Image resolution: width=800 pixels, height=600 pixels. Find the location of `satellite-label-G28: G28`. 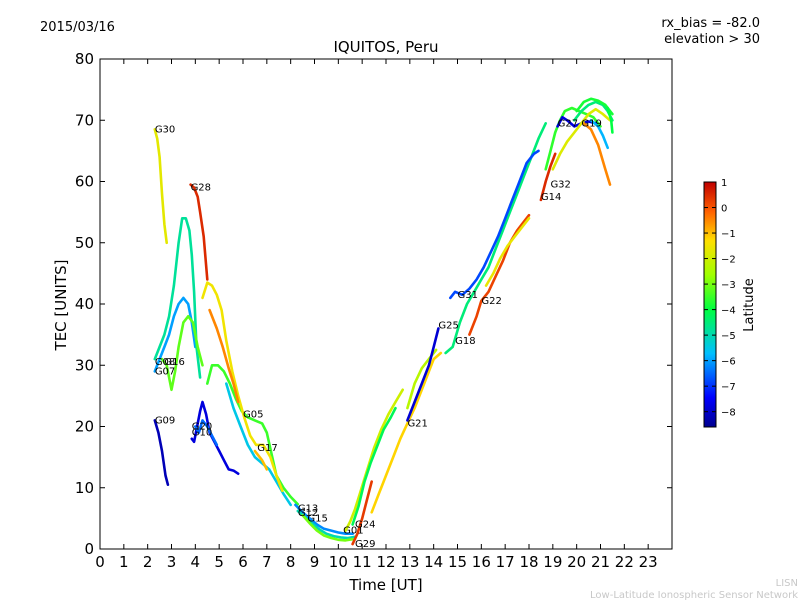

satellite-label-G28: G28 is located at coordinates (201, 188).